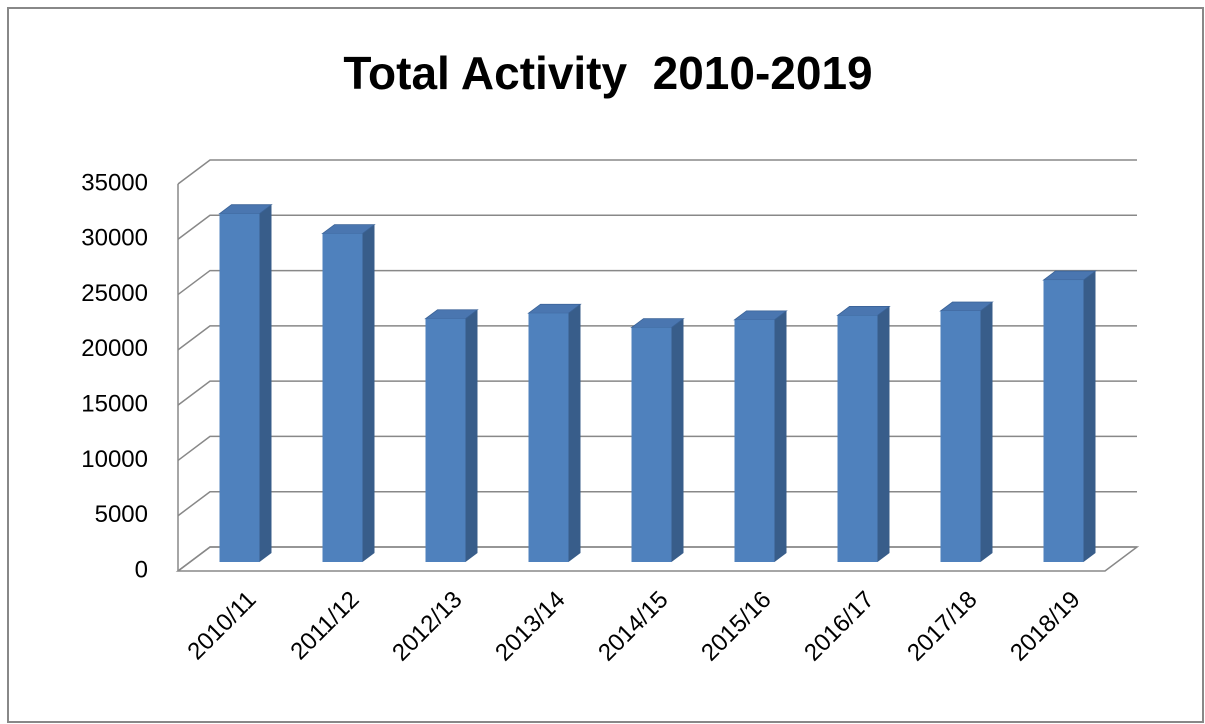  What do you see at coordinates (114, 403) in the screenshot?
I see `y-tick-label: 15000` at bounding box center [114, 403].